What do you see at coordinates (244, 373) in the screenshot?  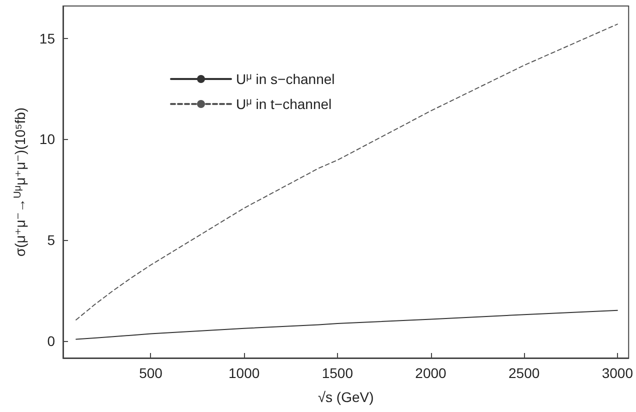 I see `x-tick-label: 1000` at bounding box center [244, 373].